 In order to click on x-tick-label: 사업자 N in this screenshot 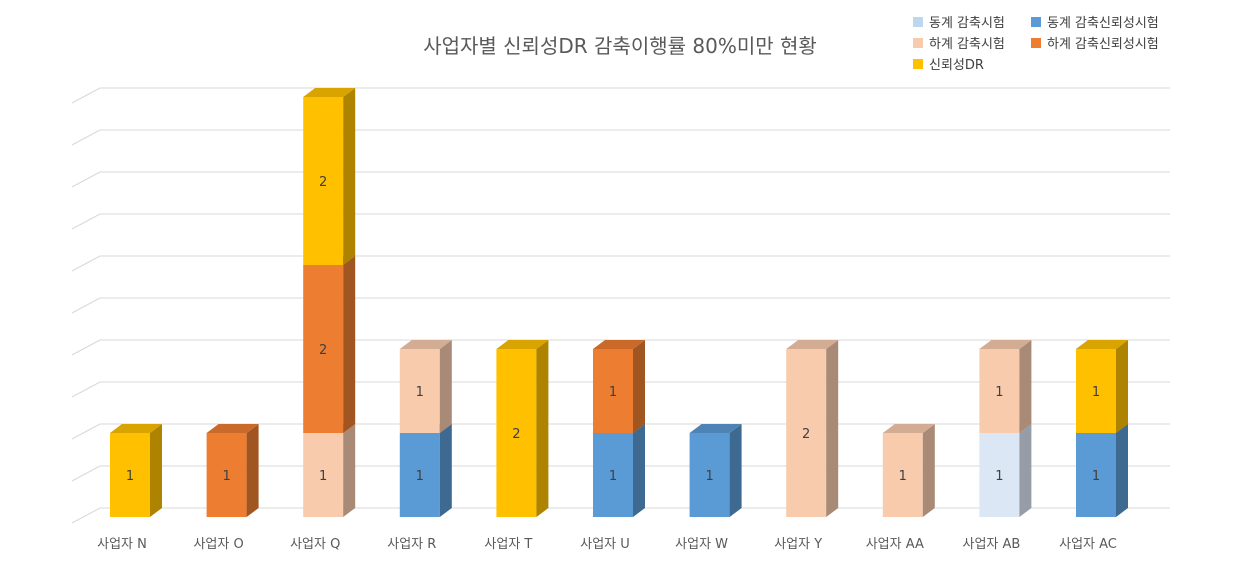, I will do `click(122, 544)`.